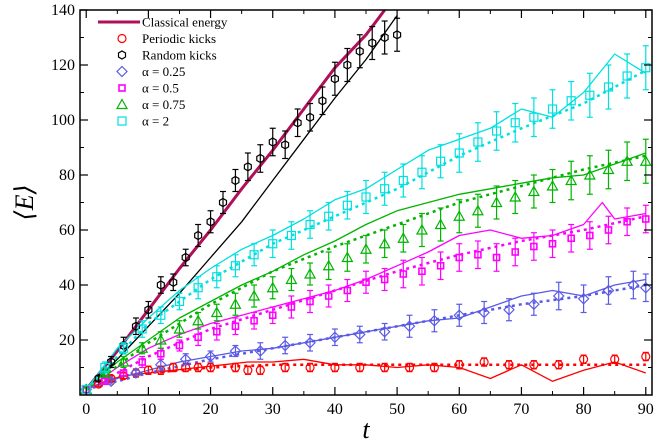 This screenshot has width=655, height=443. I want to click on series-circle, so click(366, 373).